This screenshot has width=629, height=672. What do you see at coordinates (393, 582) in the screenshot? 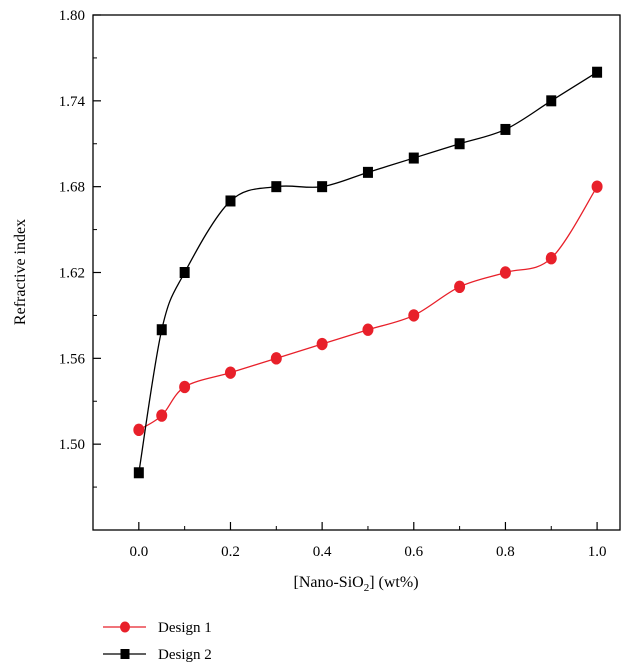
I see `x-axis-label-tail: ] (wt%)` at bounding box center [393, 582].